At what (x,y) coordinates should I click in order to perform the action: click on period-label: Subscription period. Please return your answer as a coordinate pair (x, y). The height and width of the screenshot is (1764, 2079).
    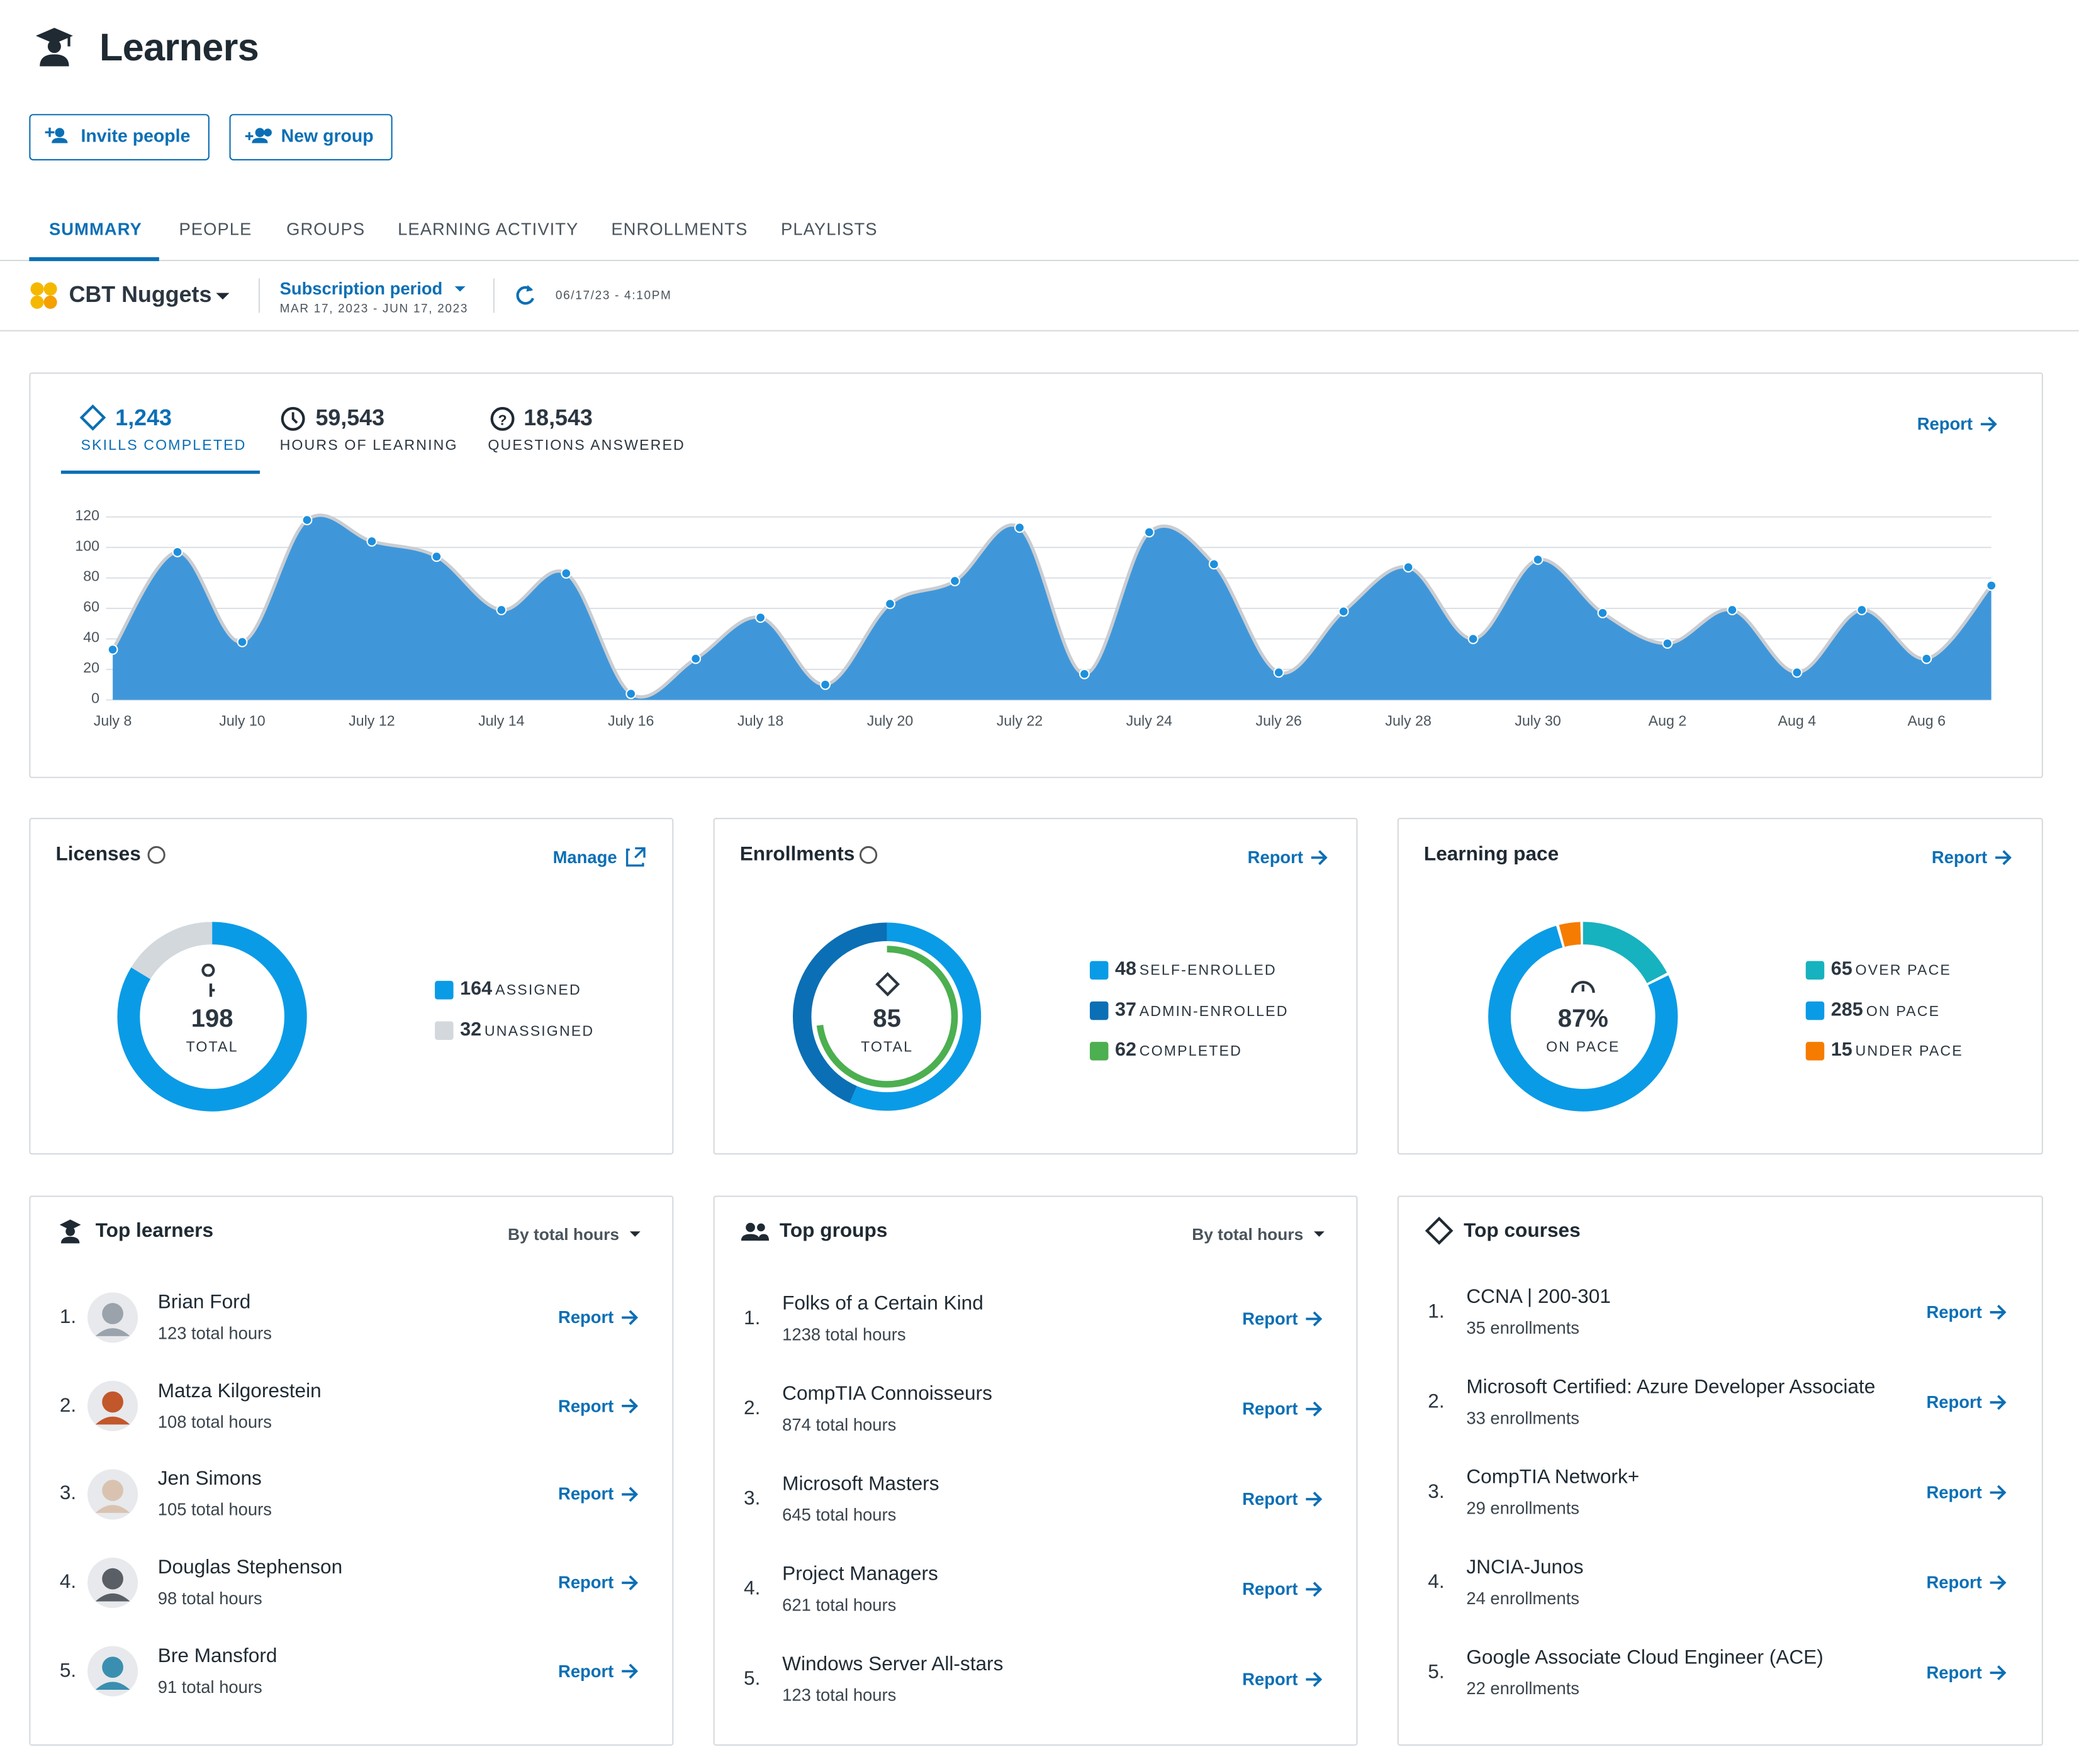
    Looking at the image, I should click on (361, 288).